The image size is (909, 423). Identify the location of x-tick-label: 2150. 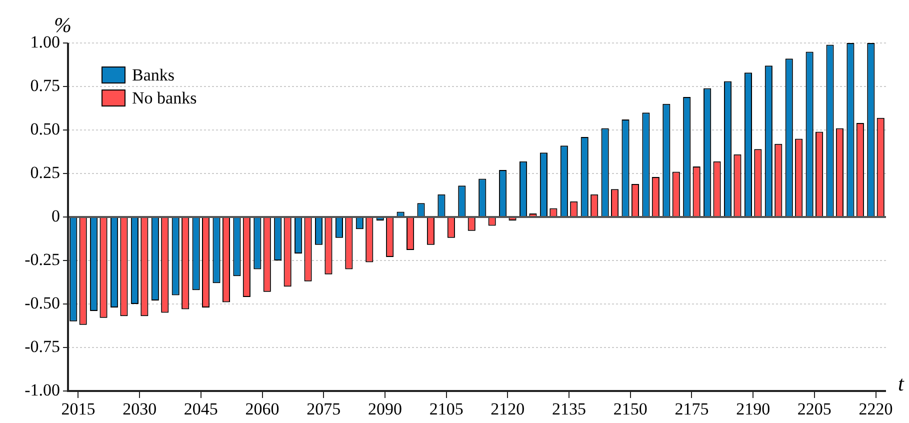
(630, 409).